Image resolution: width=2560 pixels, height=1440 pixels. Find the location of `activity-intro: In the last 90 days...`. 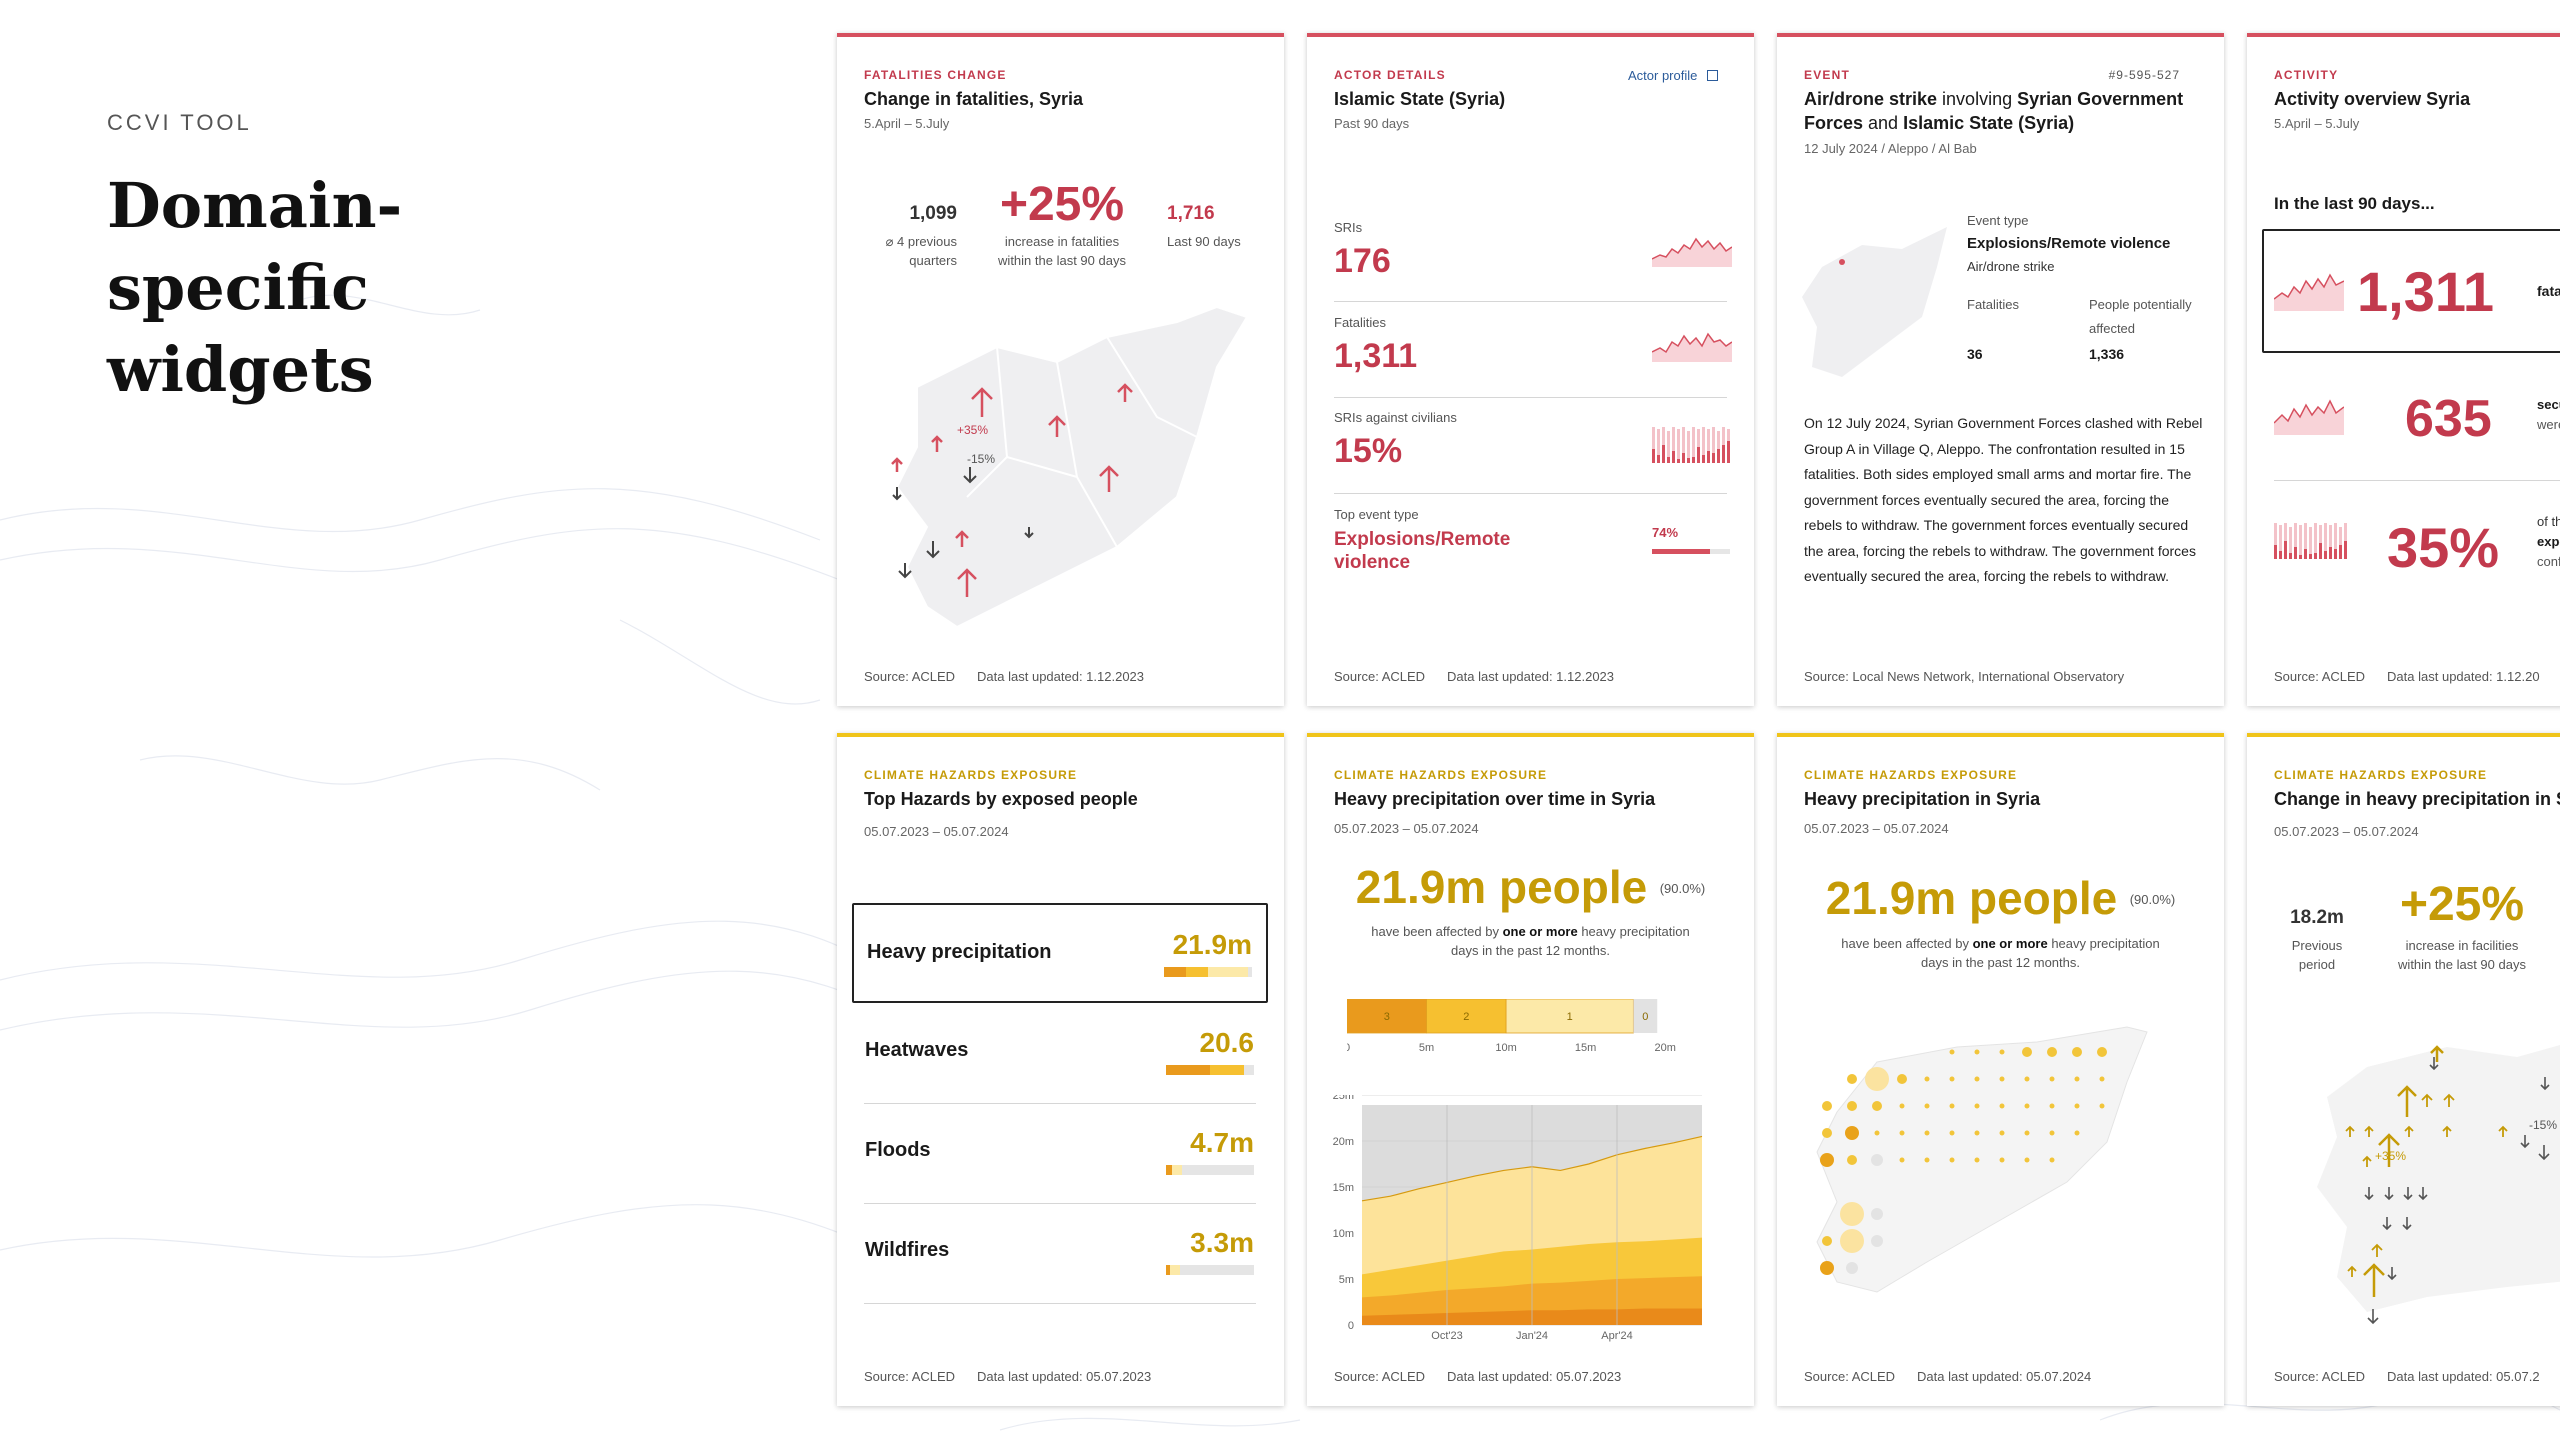

activity-intro: In the last 90 days... is located at coordinates (2354, 203).